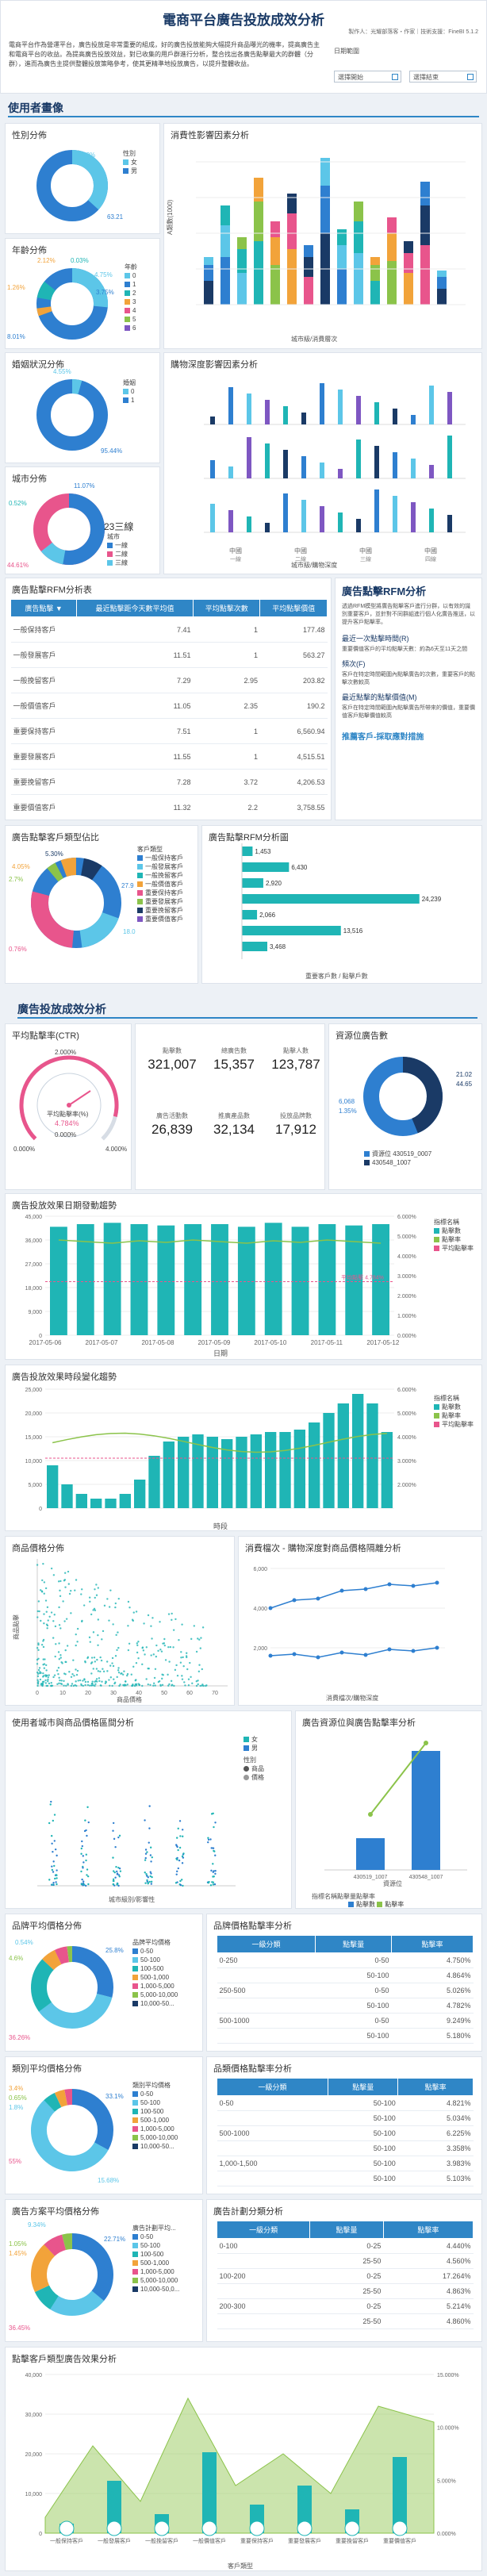 The height and width of the screenshot is (2576, 487). I want to click on table-row: 50-100 5.034%, so click(345, 2118).